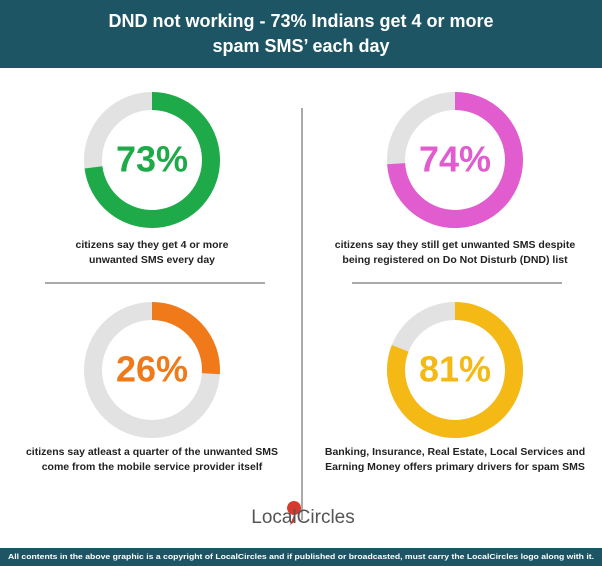 The width and height of the screenshot is (602, 566). I want to click on percent-label: 74%, so click(455, 159).